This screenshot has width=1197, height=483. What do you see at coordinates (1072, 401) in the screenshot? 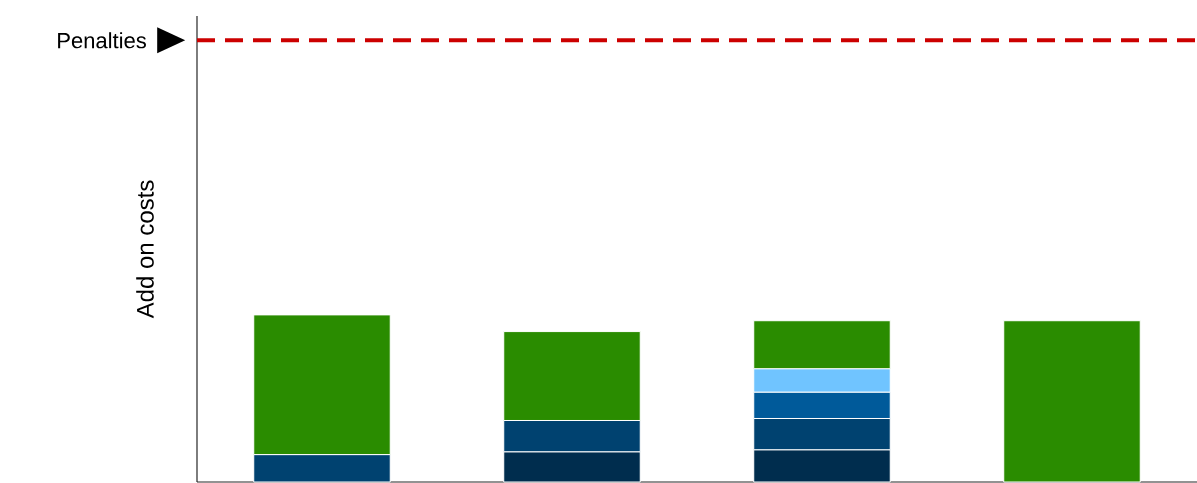
I see `bar` at bounding box center [1072, 401].